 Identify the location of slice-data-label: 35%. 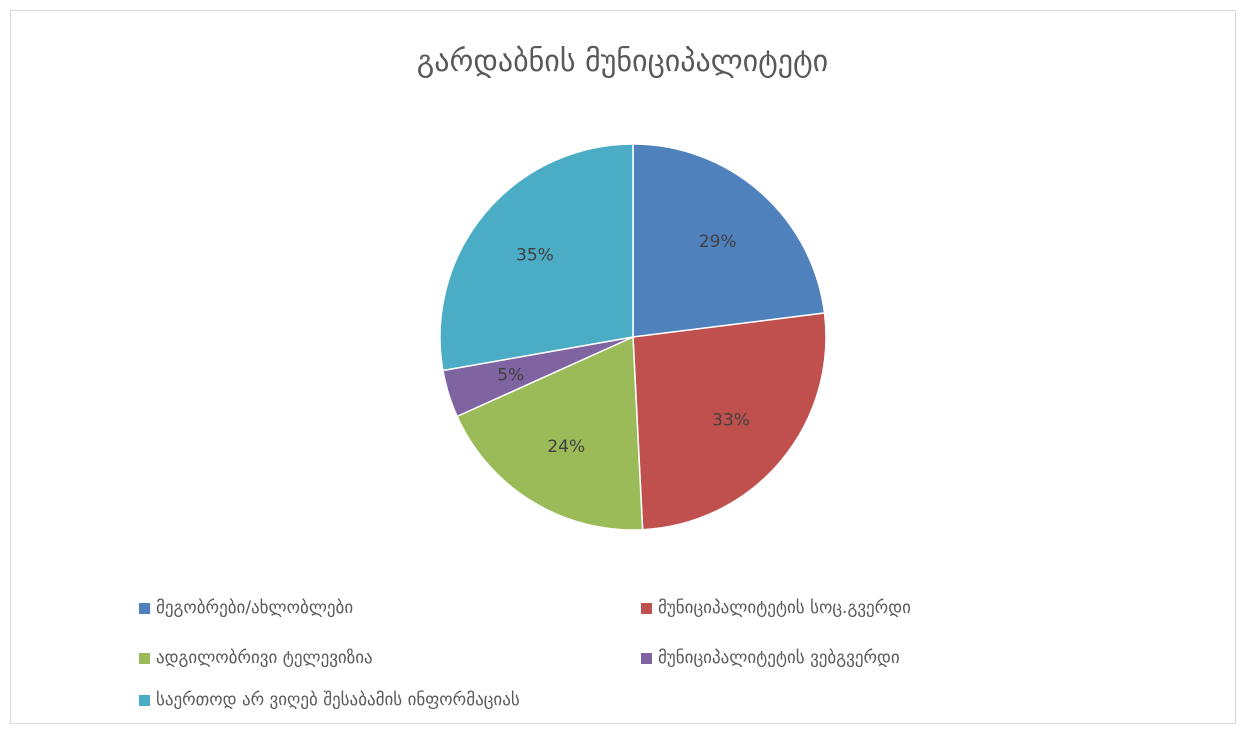
(535, 256).